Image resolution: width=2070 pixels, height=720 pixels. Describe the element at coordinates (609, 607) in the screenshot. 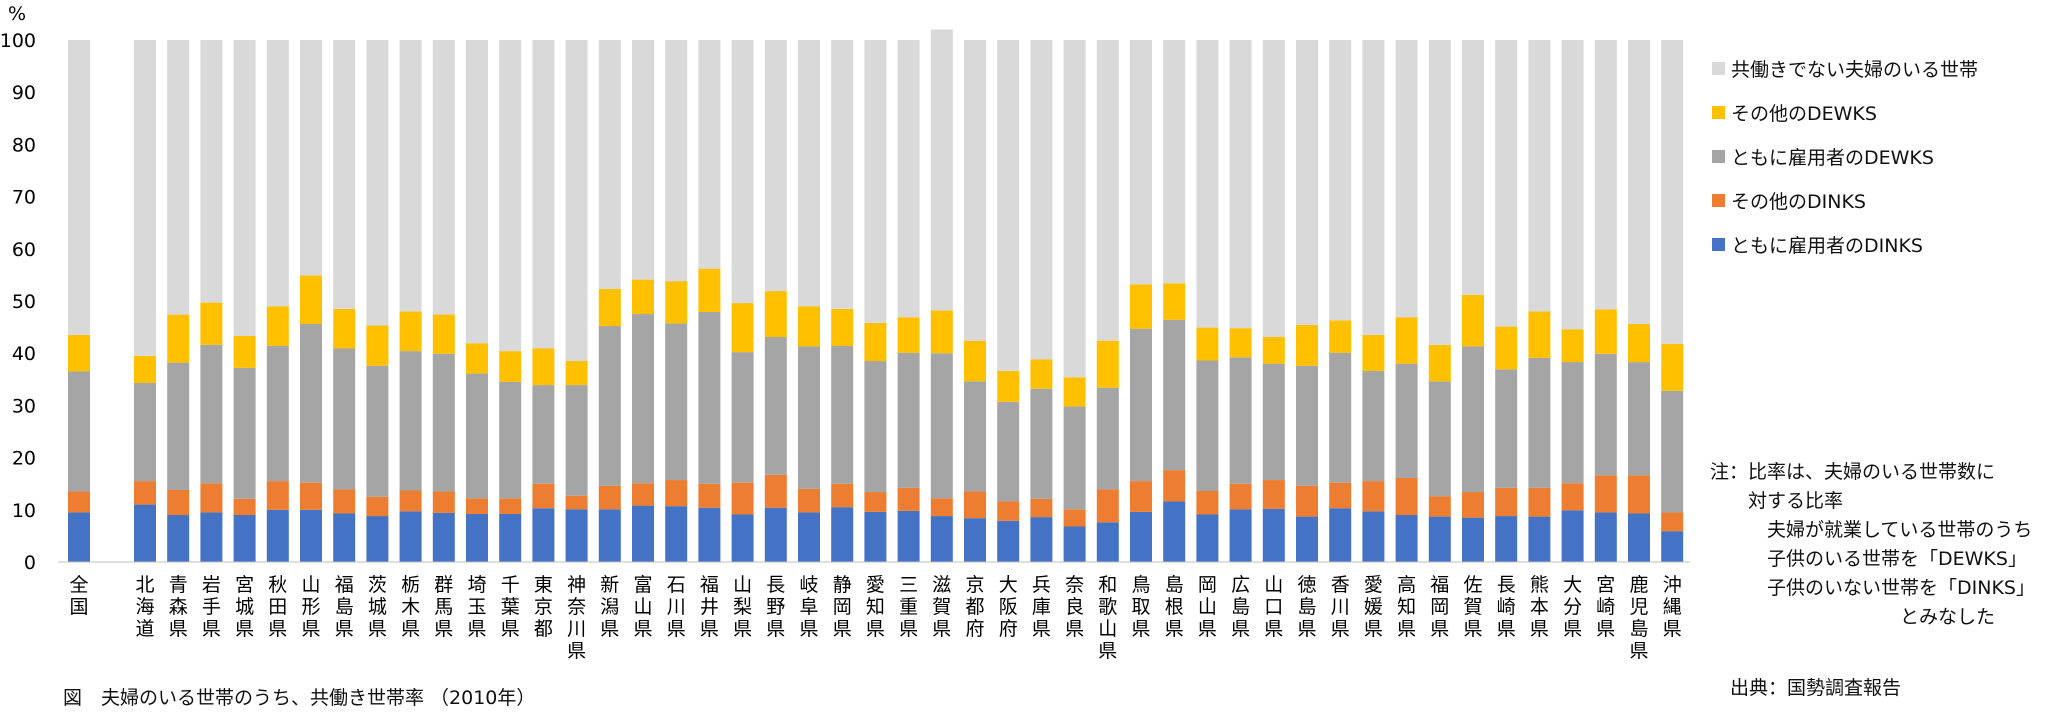

I see `x-tick-label: 新潟県` at that location.